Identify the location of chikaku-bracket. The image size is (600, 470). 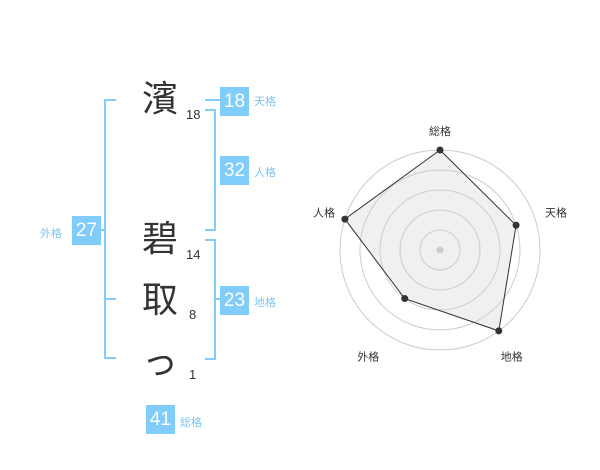
(212, 299).